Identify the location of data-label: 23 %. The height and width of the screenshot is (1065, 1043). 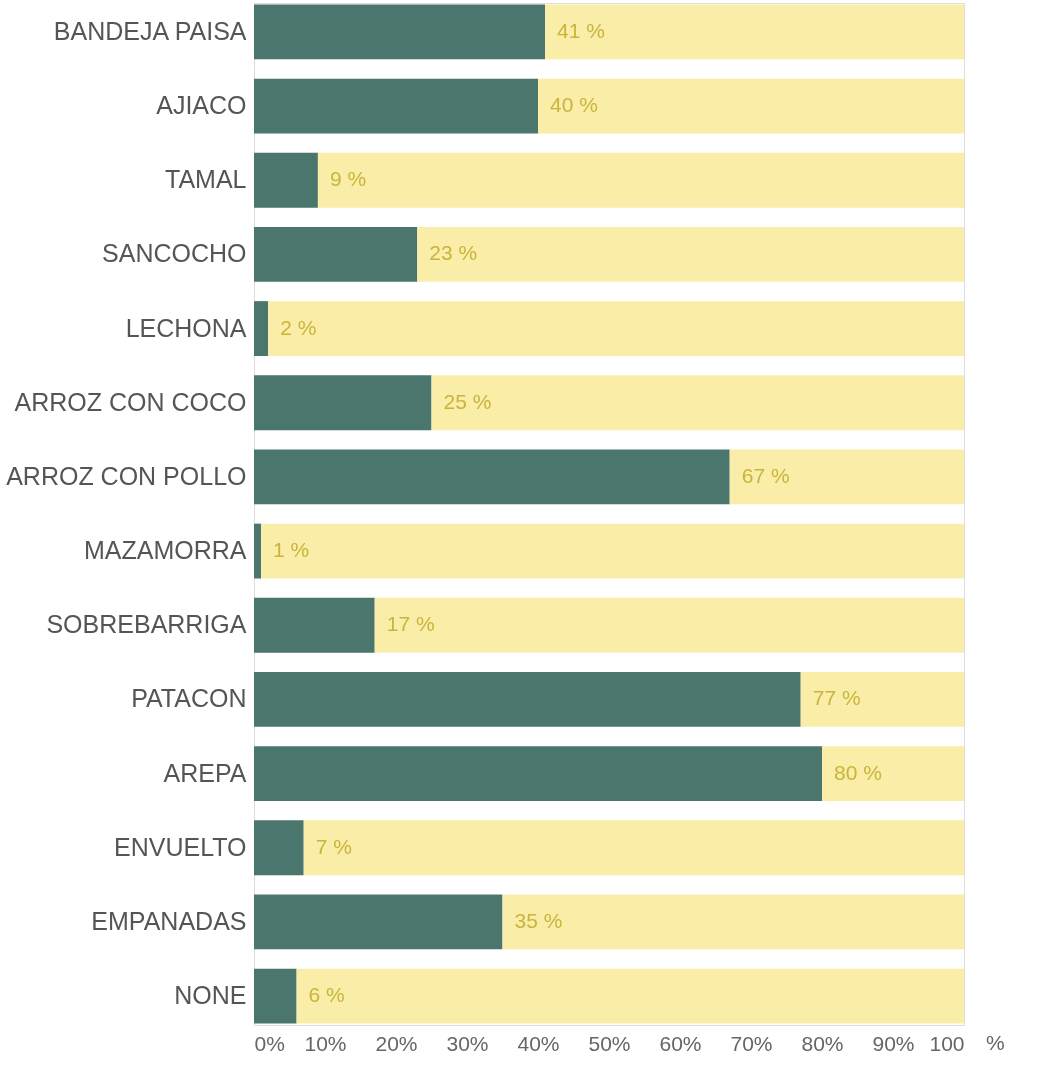
(453, 253).